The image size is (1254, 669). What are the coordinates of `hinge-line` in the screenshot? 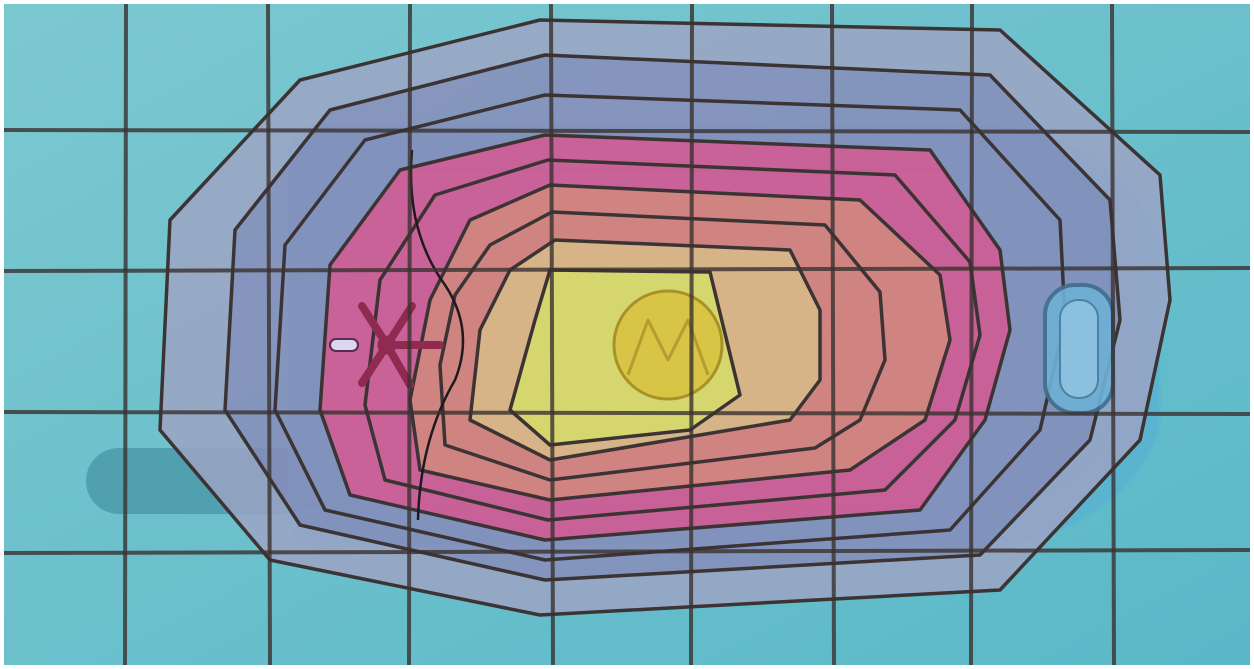 It's located at (437, 335).